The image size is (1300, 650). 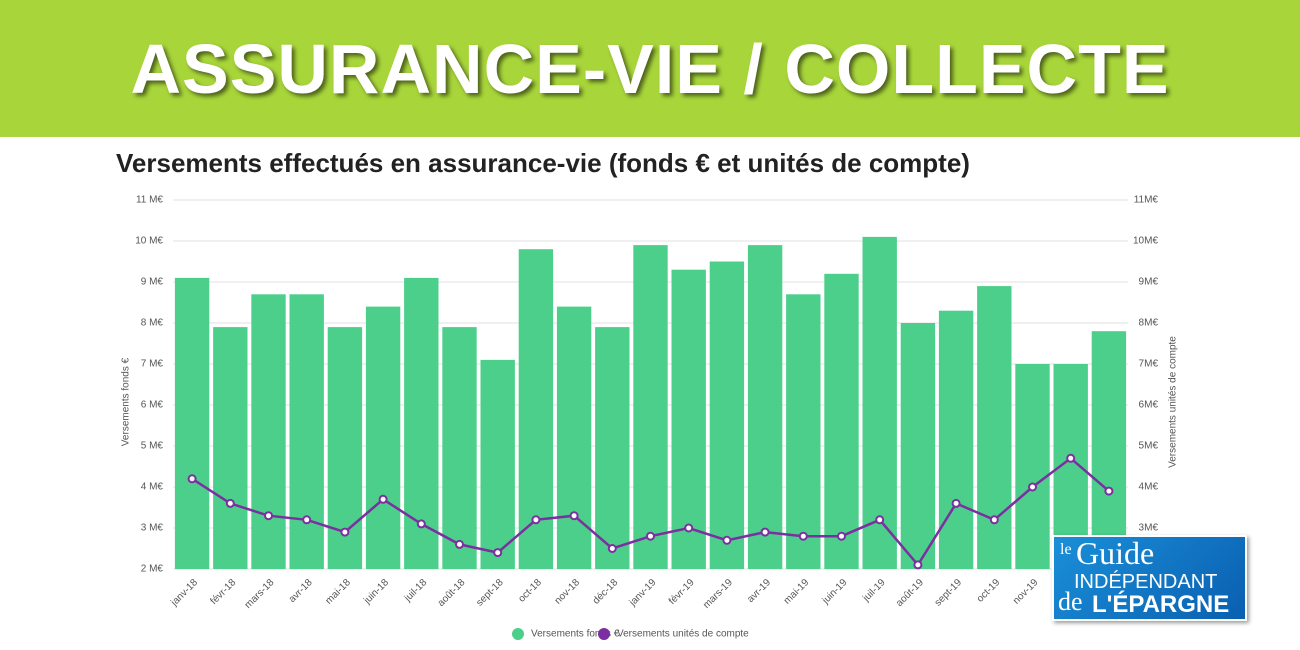 What do you see at coordinates (1026, 592) in the screenshot?
I see `x-tick-label: nov-19` at bounding box center [1026, 592].